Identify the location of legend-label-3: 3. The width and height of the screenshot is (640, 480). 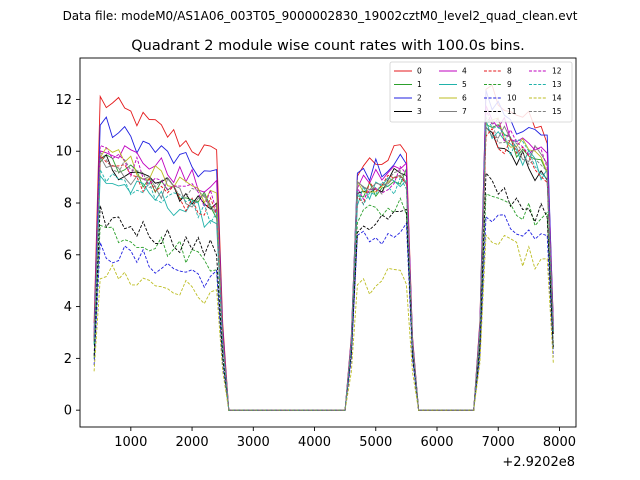
(419, 111).